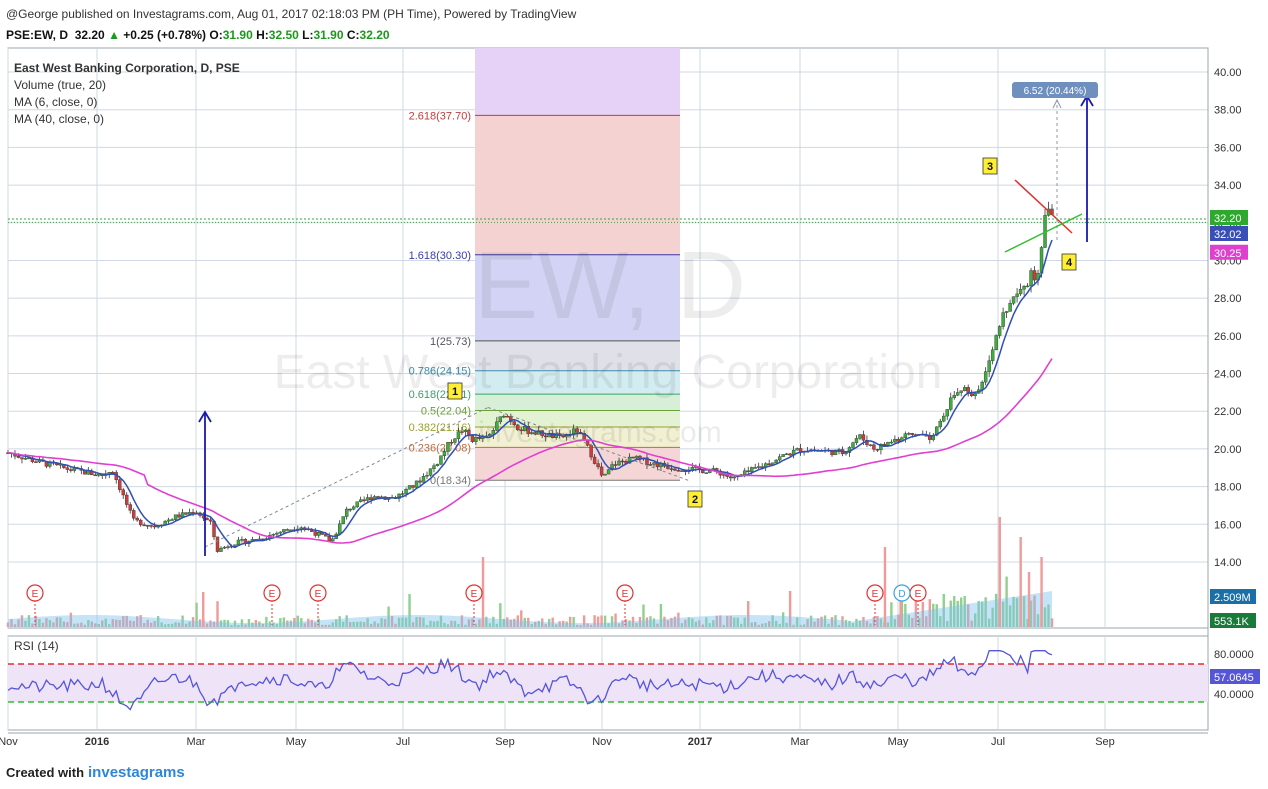 The height and width of the screenshot is (789, 1268). What do you see at coordinates (633, 675) in the screenshot?
I see `rsi-panel: RSI (14) 80.0000 40.0000 57.0645` at bounding box center [633, 675].